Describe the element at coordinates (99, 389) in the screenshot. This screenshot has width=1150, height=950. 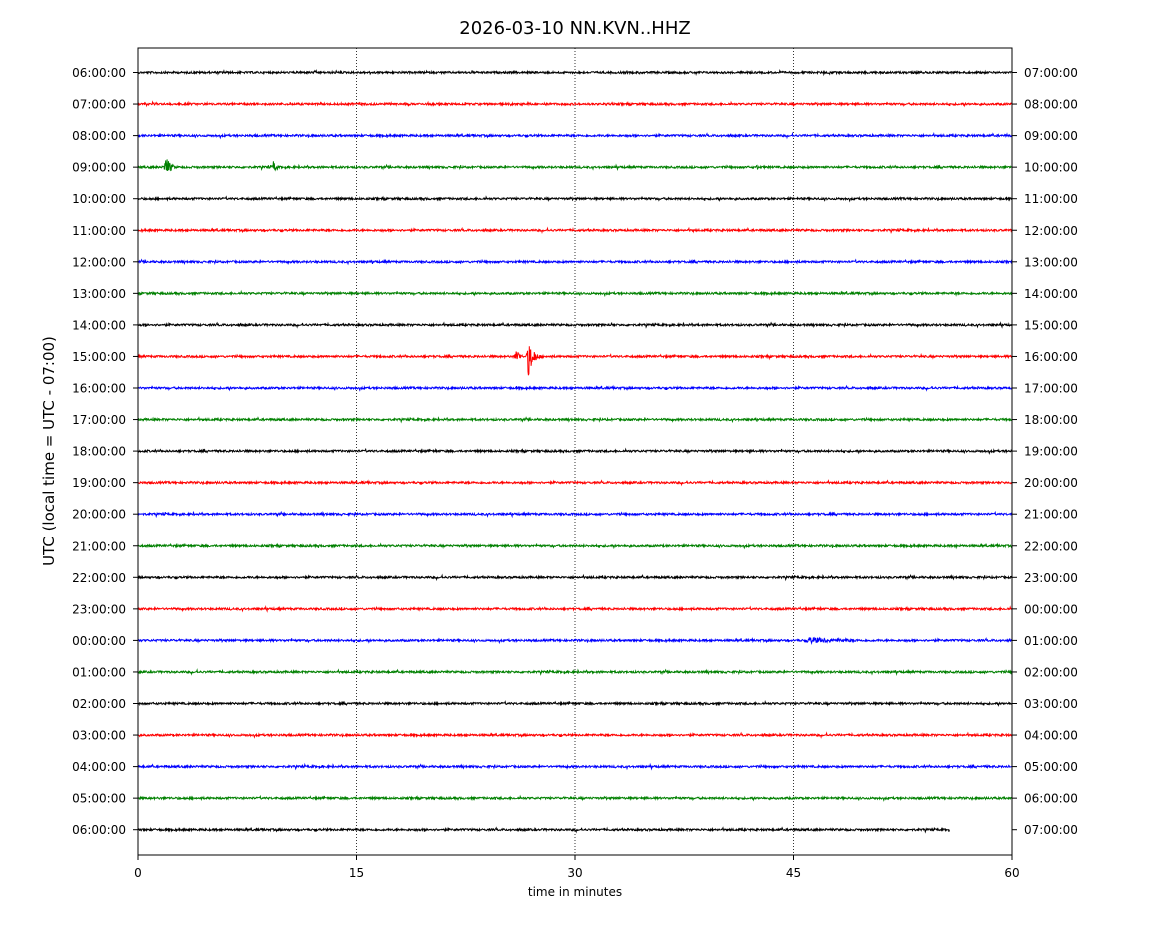
I see `left-time-label: 16:00:00` at that location.